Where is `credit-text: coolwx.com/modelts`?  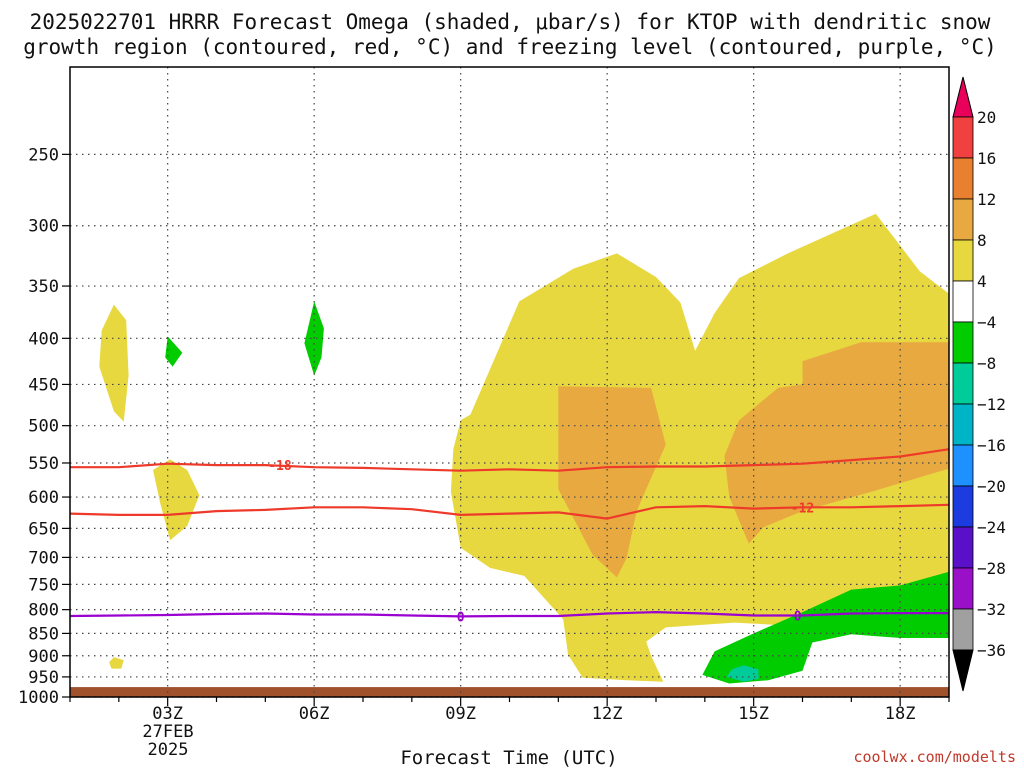
credit-text: coolwx.com/modelts is located at coordinates (934, 757).